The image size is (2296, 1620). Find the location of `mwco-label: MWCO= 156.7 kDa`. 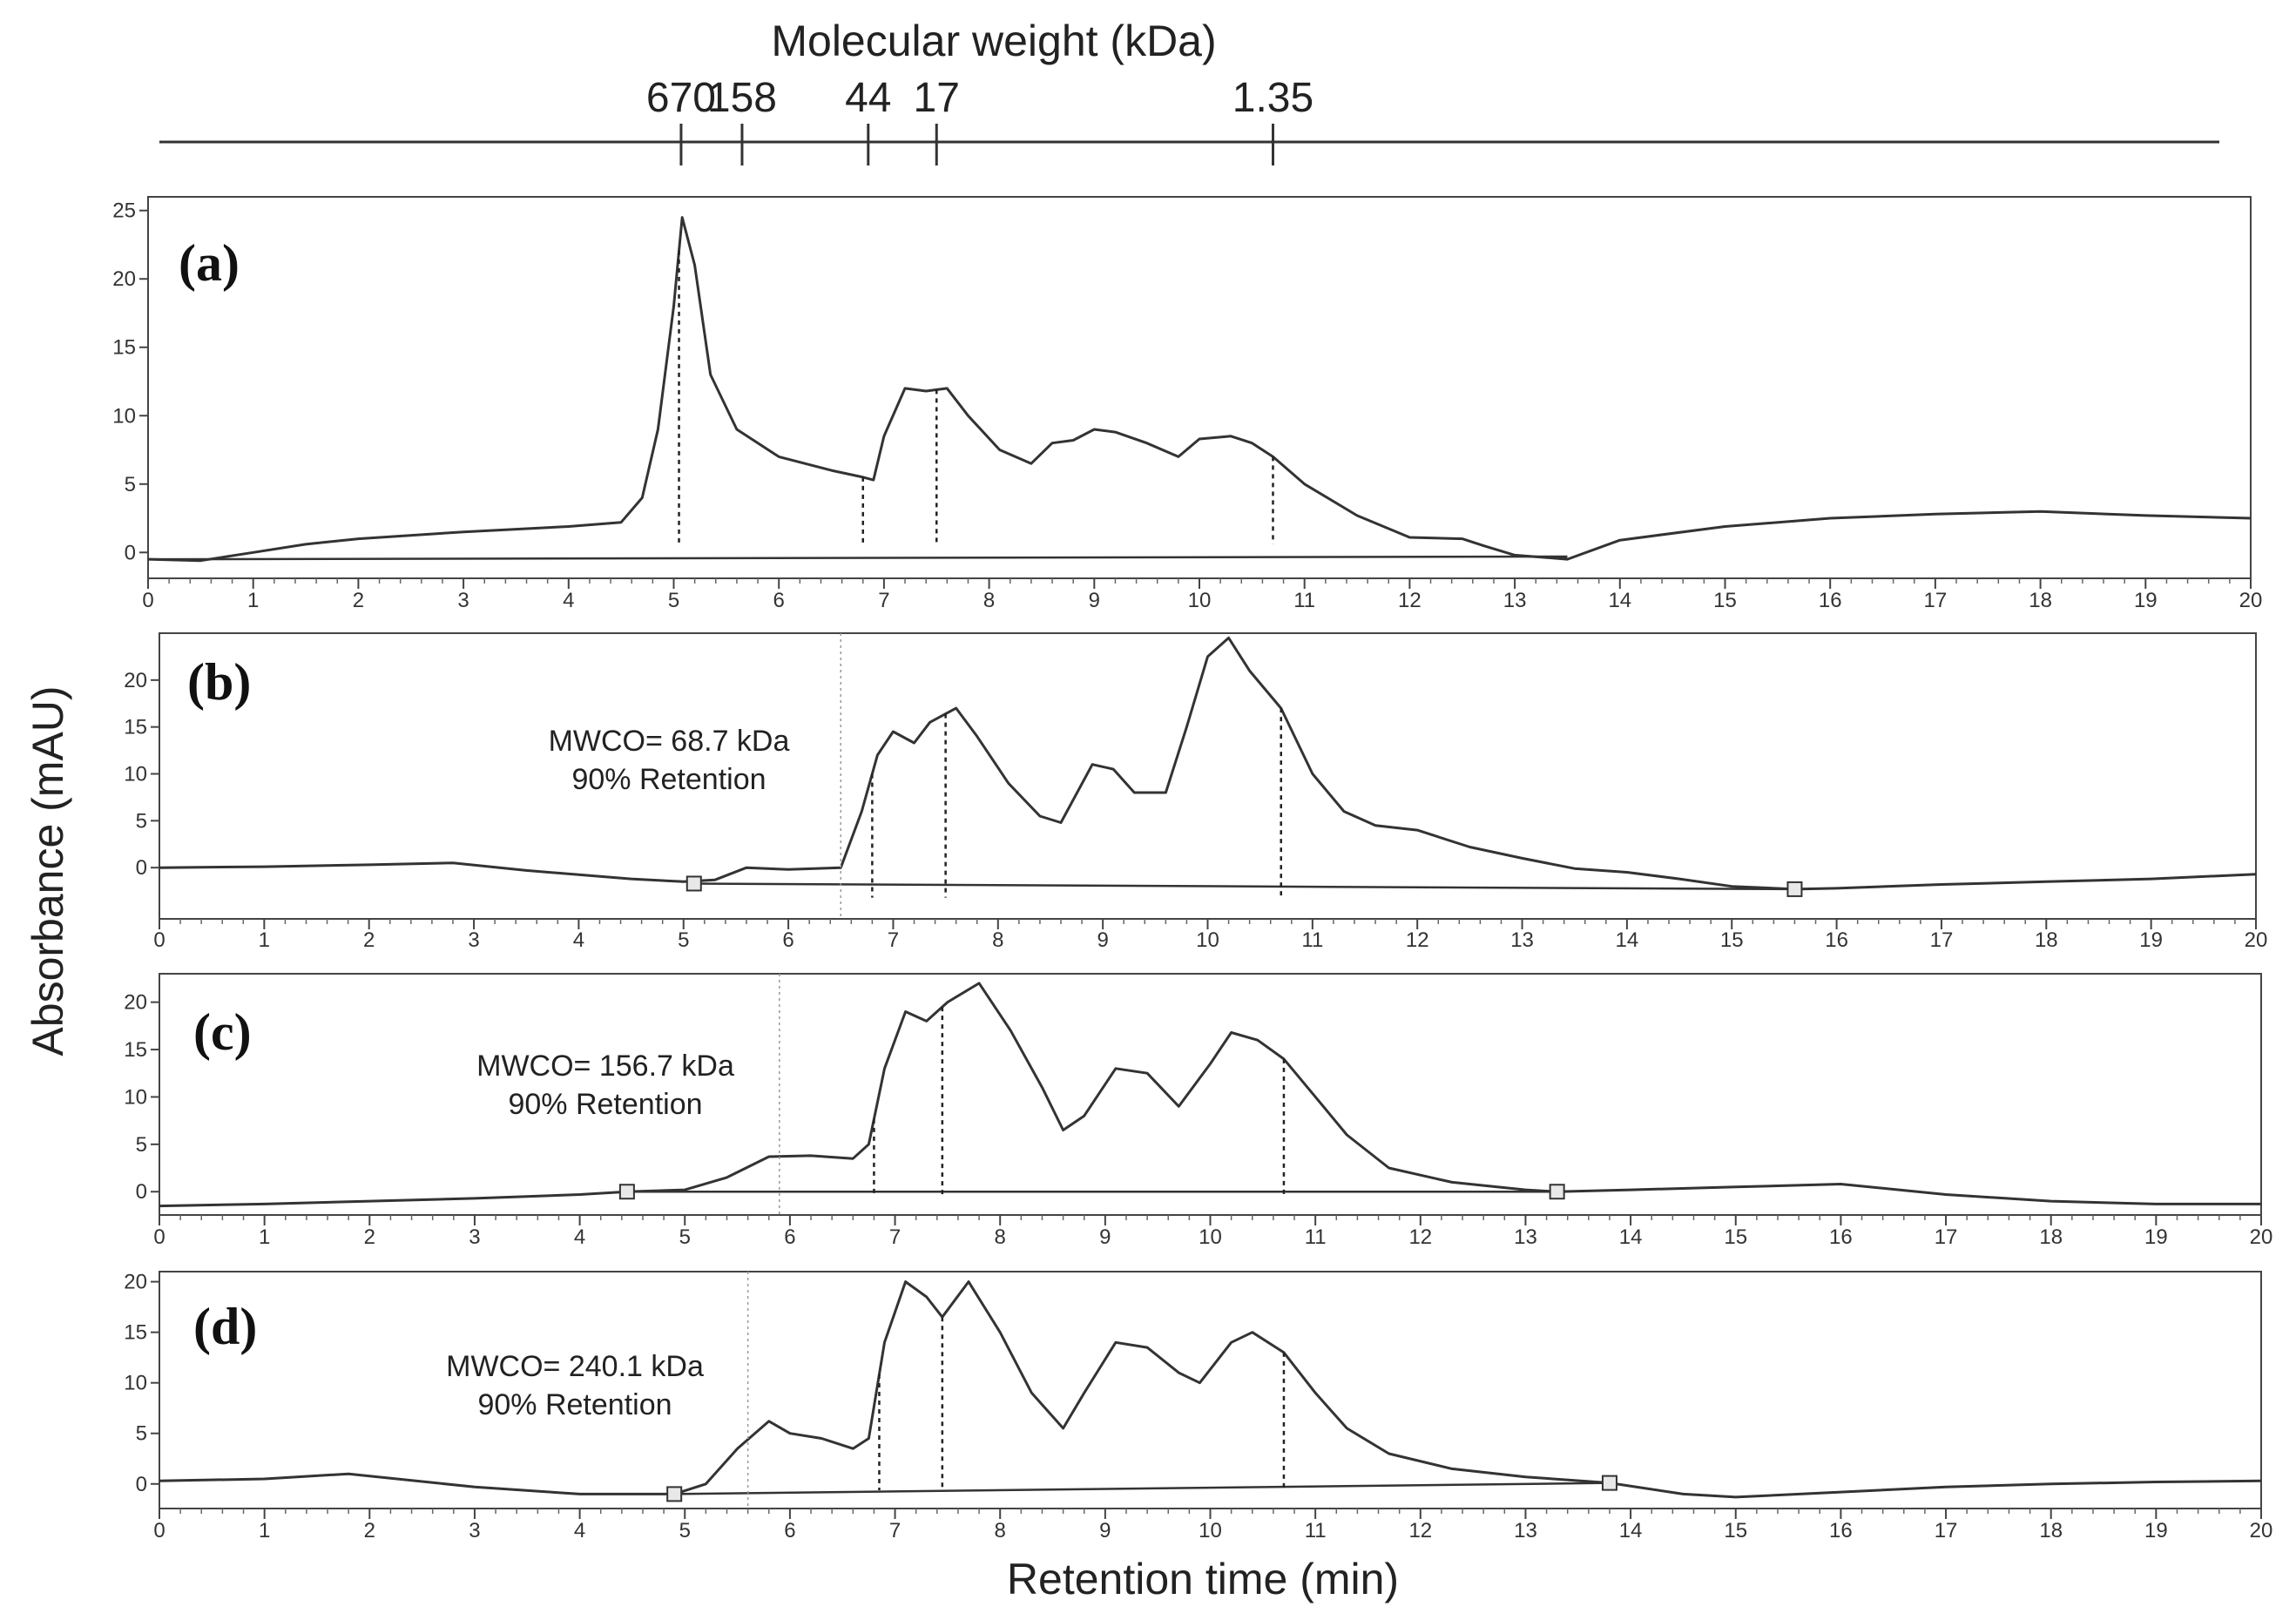

mwco-label: MWCO= 156.7 kDa is located at coordinates (605, 1066).